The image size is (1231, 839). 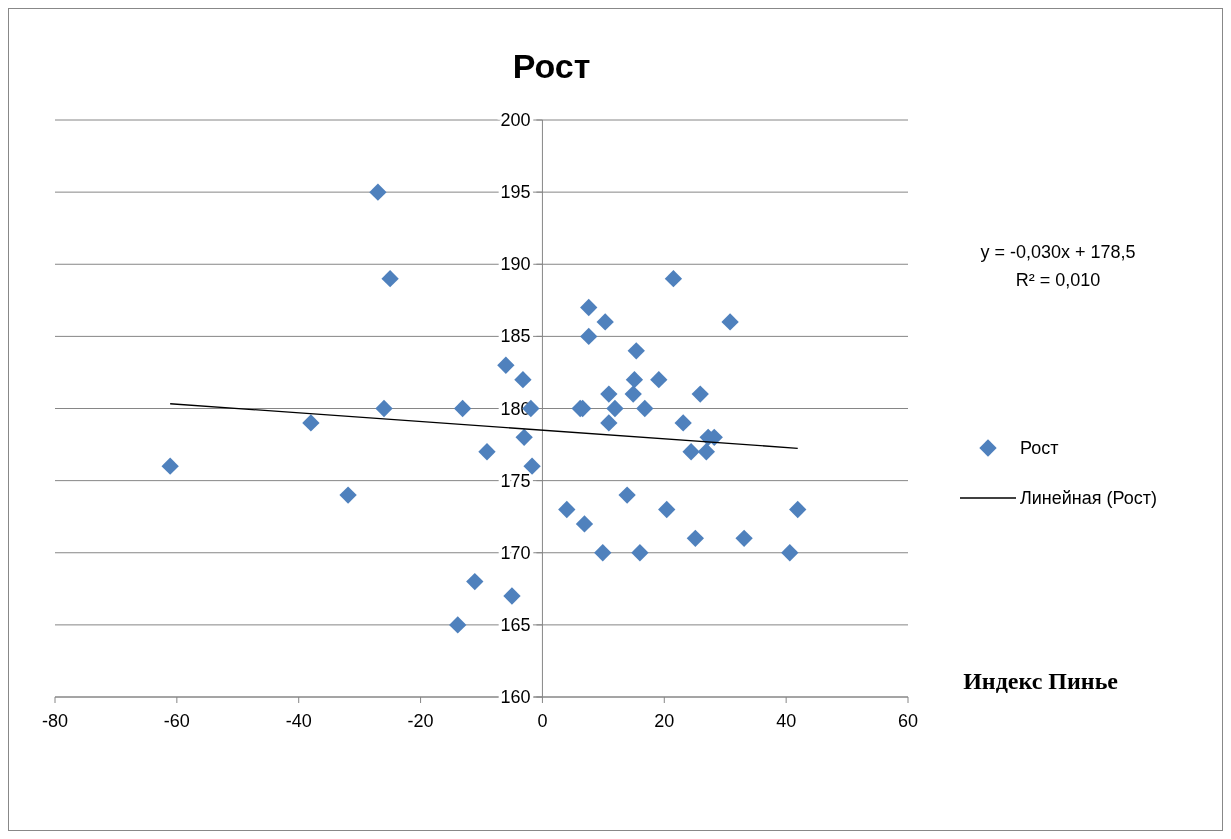 What do you see at coordinates (515, 624) in the screenshot?
I see `y-tick-label: 165` at bounding box center [515, 624].